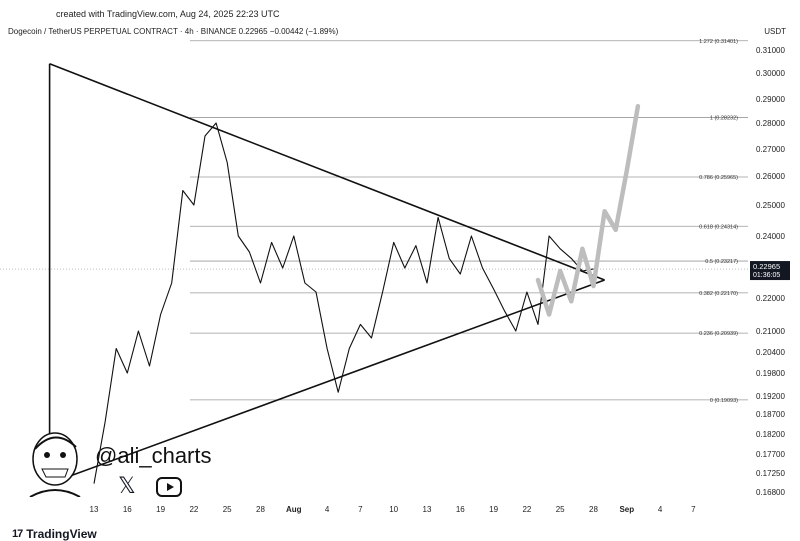 This screenshot has width=800, height=541. I want to click on symbol-price: 0.22965, so click(253, 31).